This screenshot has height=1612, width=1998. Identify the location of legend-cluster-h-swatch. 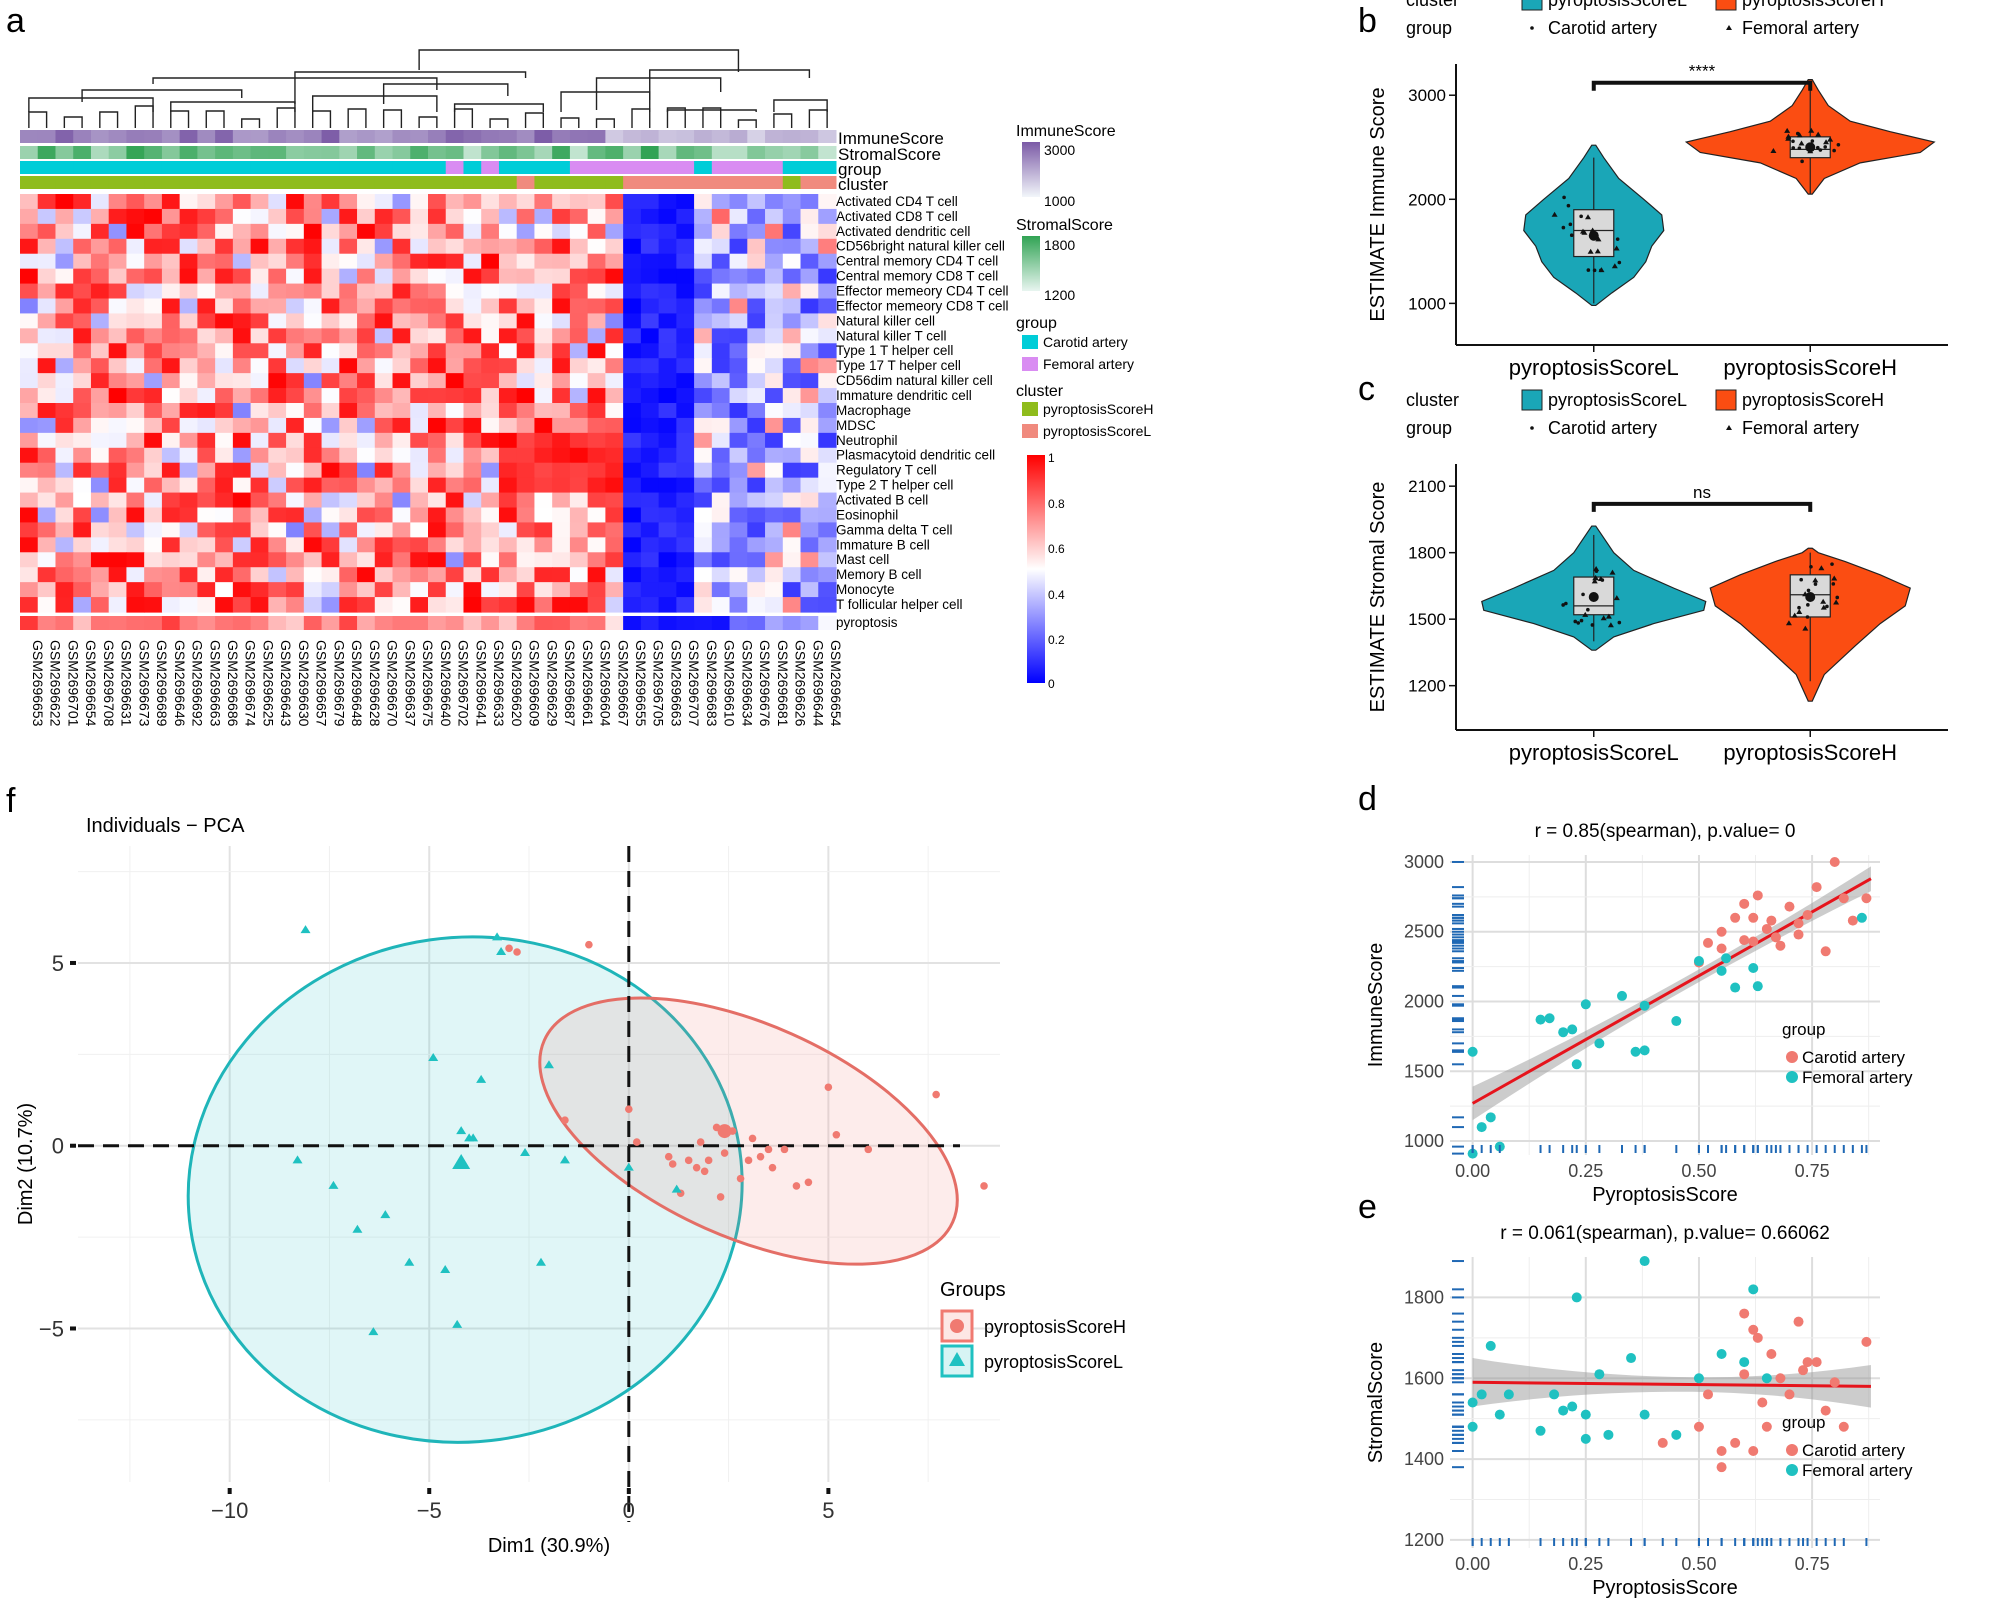
(1030, 409).